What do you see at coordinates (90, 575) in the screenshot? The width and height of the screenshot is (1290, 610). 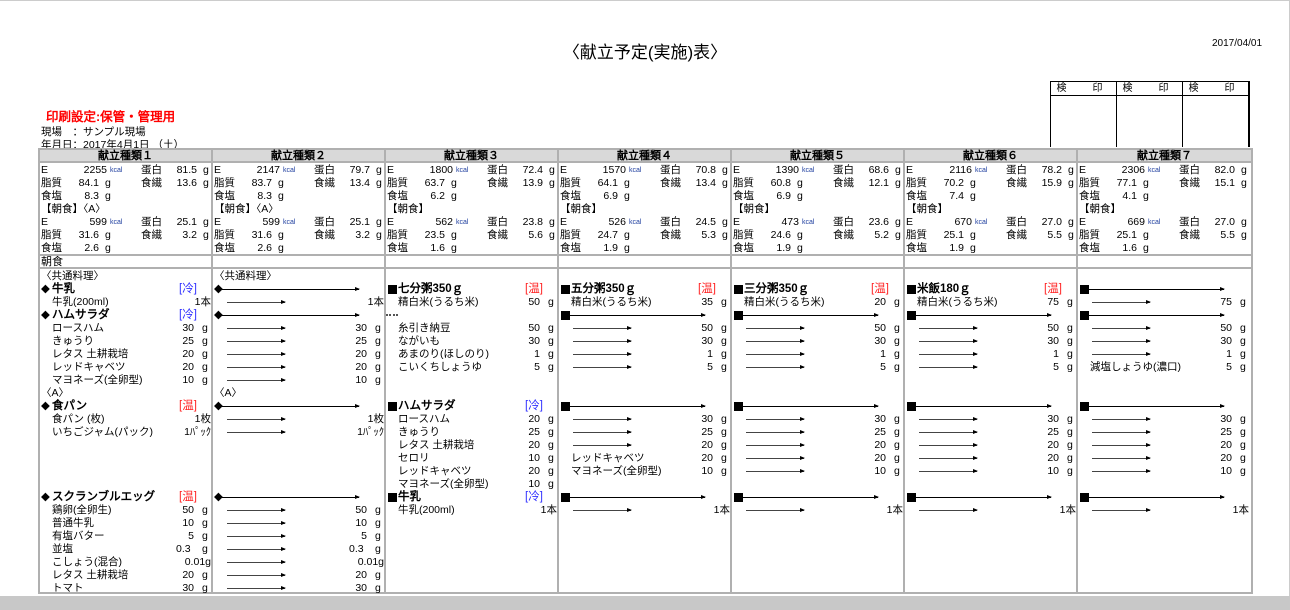 I see `ingredient-name: レタス 土耕栽培` at bounding box center [90, 575].